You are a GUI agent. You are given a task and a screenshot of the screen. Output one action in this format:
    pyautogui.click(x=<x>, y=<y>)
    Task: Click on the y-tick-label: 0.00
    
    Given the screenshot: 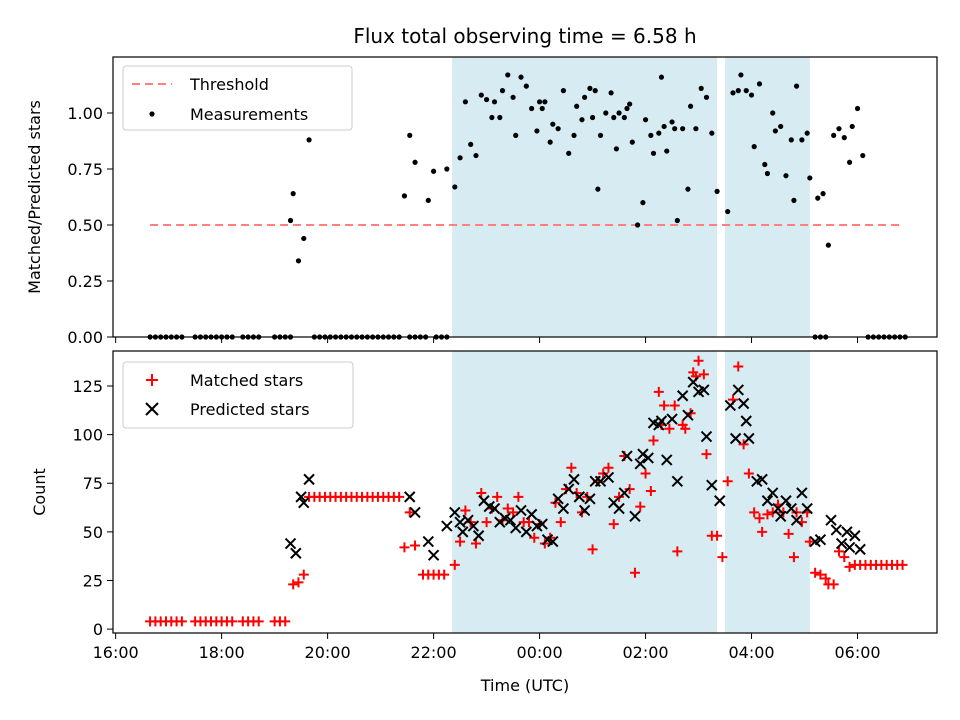 What is the action you would take?
    pyautogui.click(x=85, y=337)
    